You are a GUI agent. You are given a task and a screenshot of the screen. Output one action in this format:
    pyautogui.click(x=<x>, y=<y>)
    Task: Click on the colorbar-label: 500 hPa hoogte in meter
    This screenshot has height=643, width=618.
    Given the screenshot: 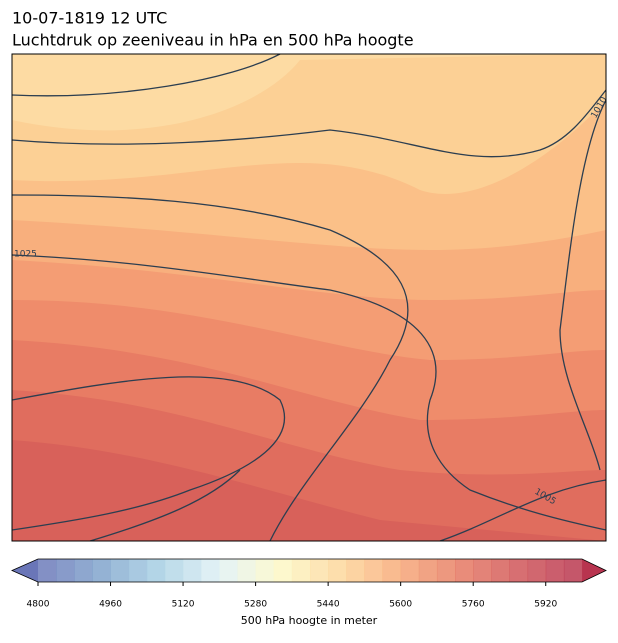 What is the action you would take?
    pyautogui.click(x=309, y=620)
    